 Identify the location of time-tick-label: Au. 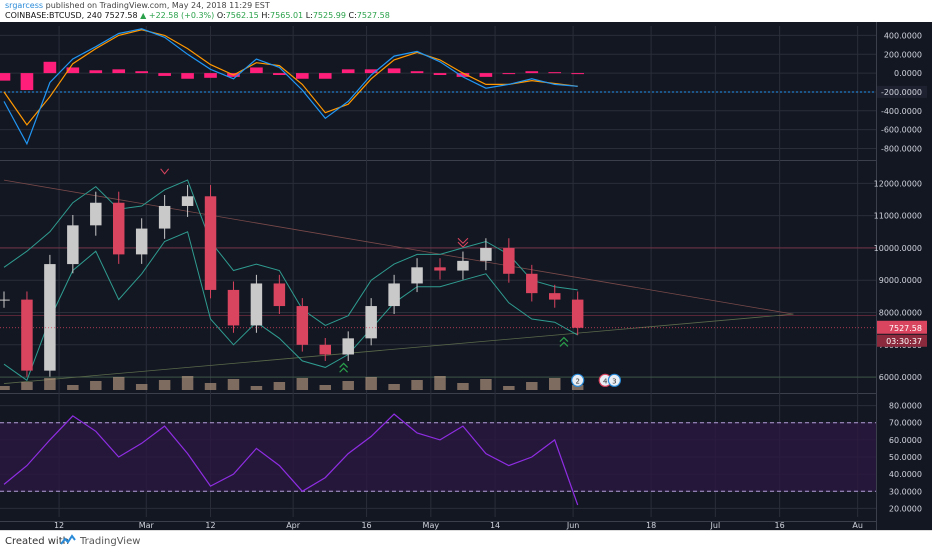
(857, 525).